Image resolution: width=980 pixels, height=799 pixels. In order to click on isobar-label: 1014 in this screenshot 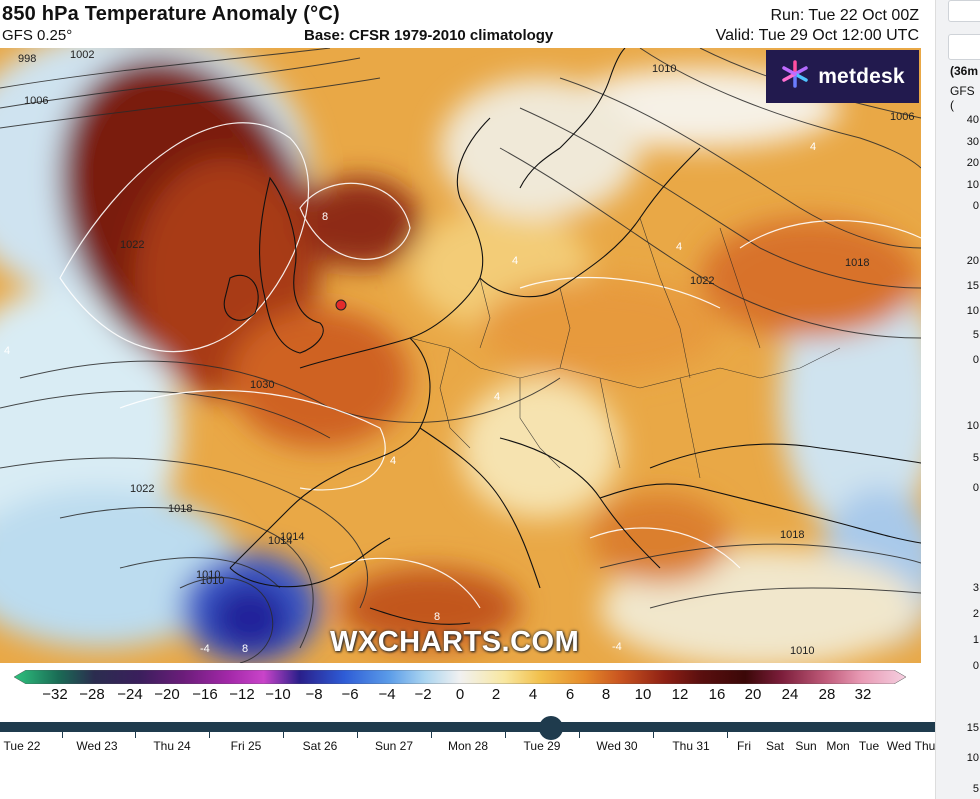, I will do `click(292, 537)`.